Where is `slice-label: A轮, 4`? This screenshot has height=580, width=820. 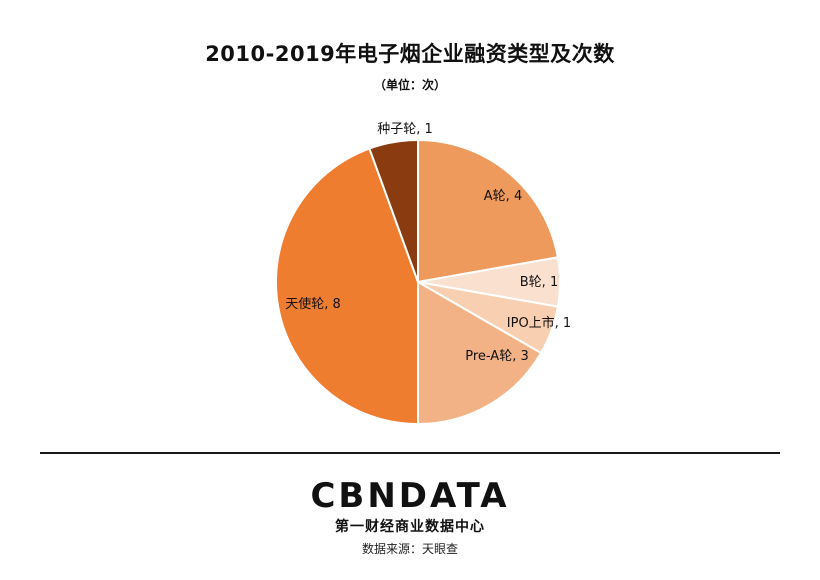
slice-label: A轮, 4 is located at coordinates (503, 196).